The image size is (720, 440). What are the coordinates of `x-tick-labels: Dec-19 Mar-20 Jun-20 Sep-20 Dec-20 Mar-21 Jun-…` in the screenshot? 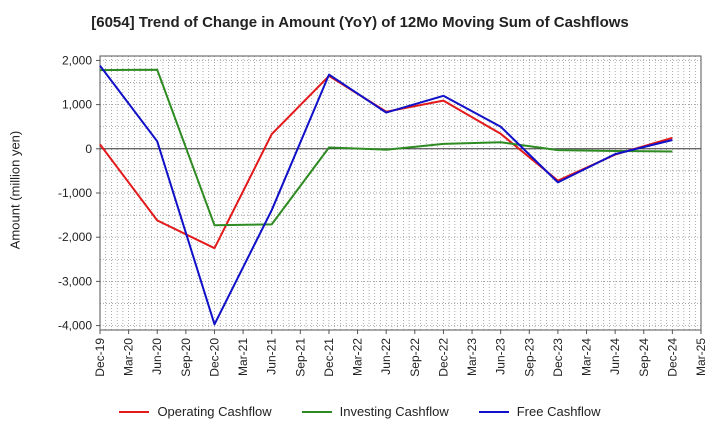 It's located at (400, 353).